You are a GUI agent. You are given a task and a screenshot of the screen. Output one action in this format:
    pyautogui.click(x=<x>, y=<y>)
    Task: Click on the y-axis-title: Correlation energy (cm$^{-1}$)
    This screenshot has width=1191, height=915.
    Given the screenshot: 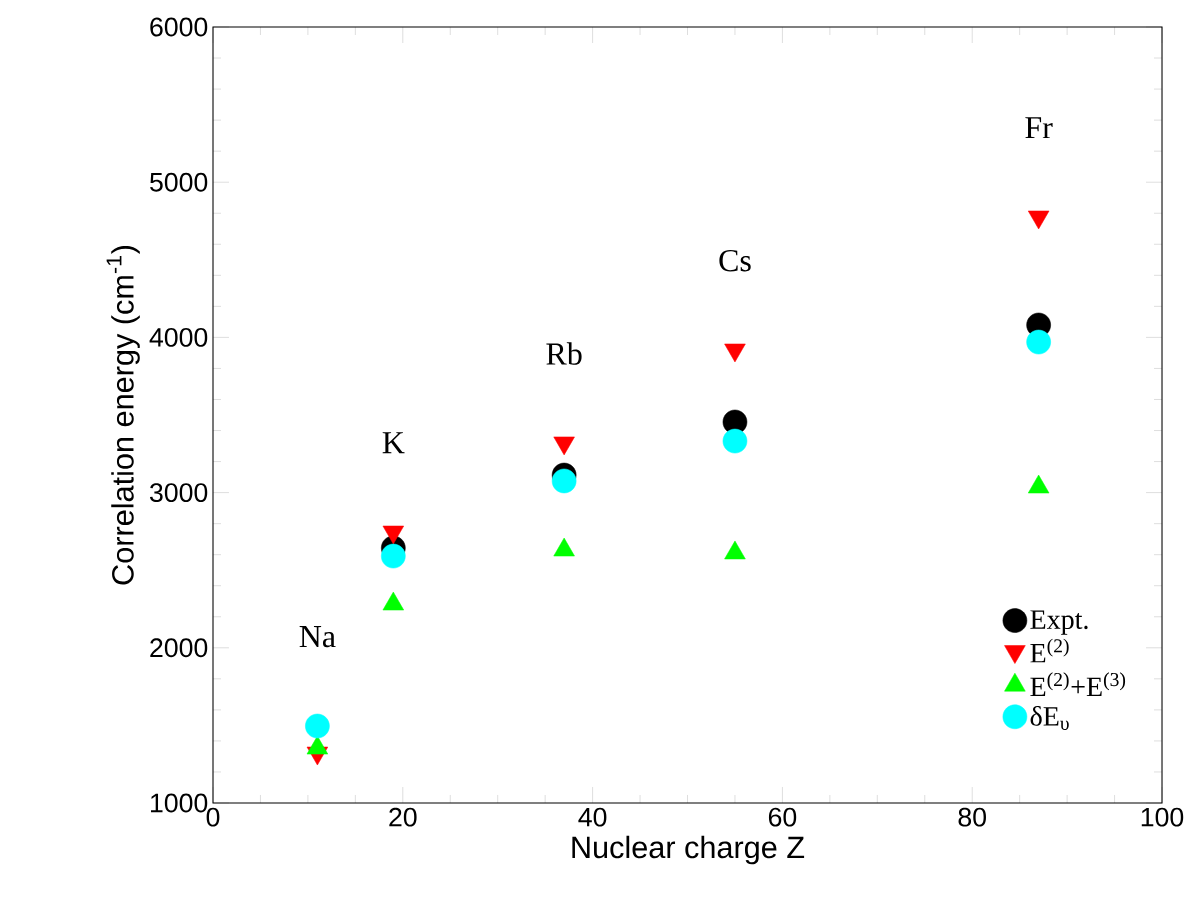 What is the action you would take?
    pyautogui.click(x=123, y=415)
    